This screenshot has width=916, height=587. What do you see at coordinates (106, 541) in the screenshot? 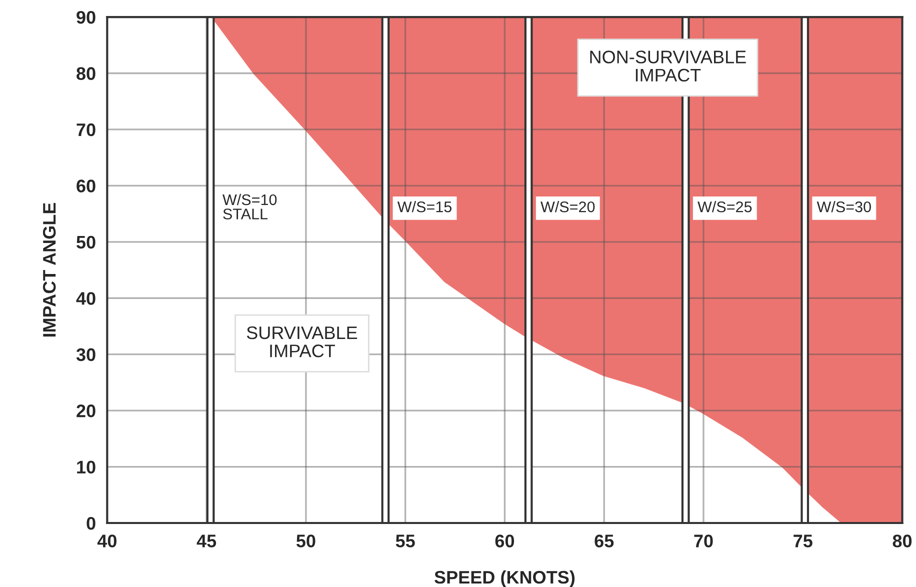
I see `x-tick-label: 40` at bounding box center [106, 541].